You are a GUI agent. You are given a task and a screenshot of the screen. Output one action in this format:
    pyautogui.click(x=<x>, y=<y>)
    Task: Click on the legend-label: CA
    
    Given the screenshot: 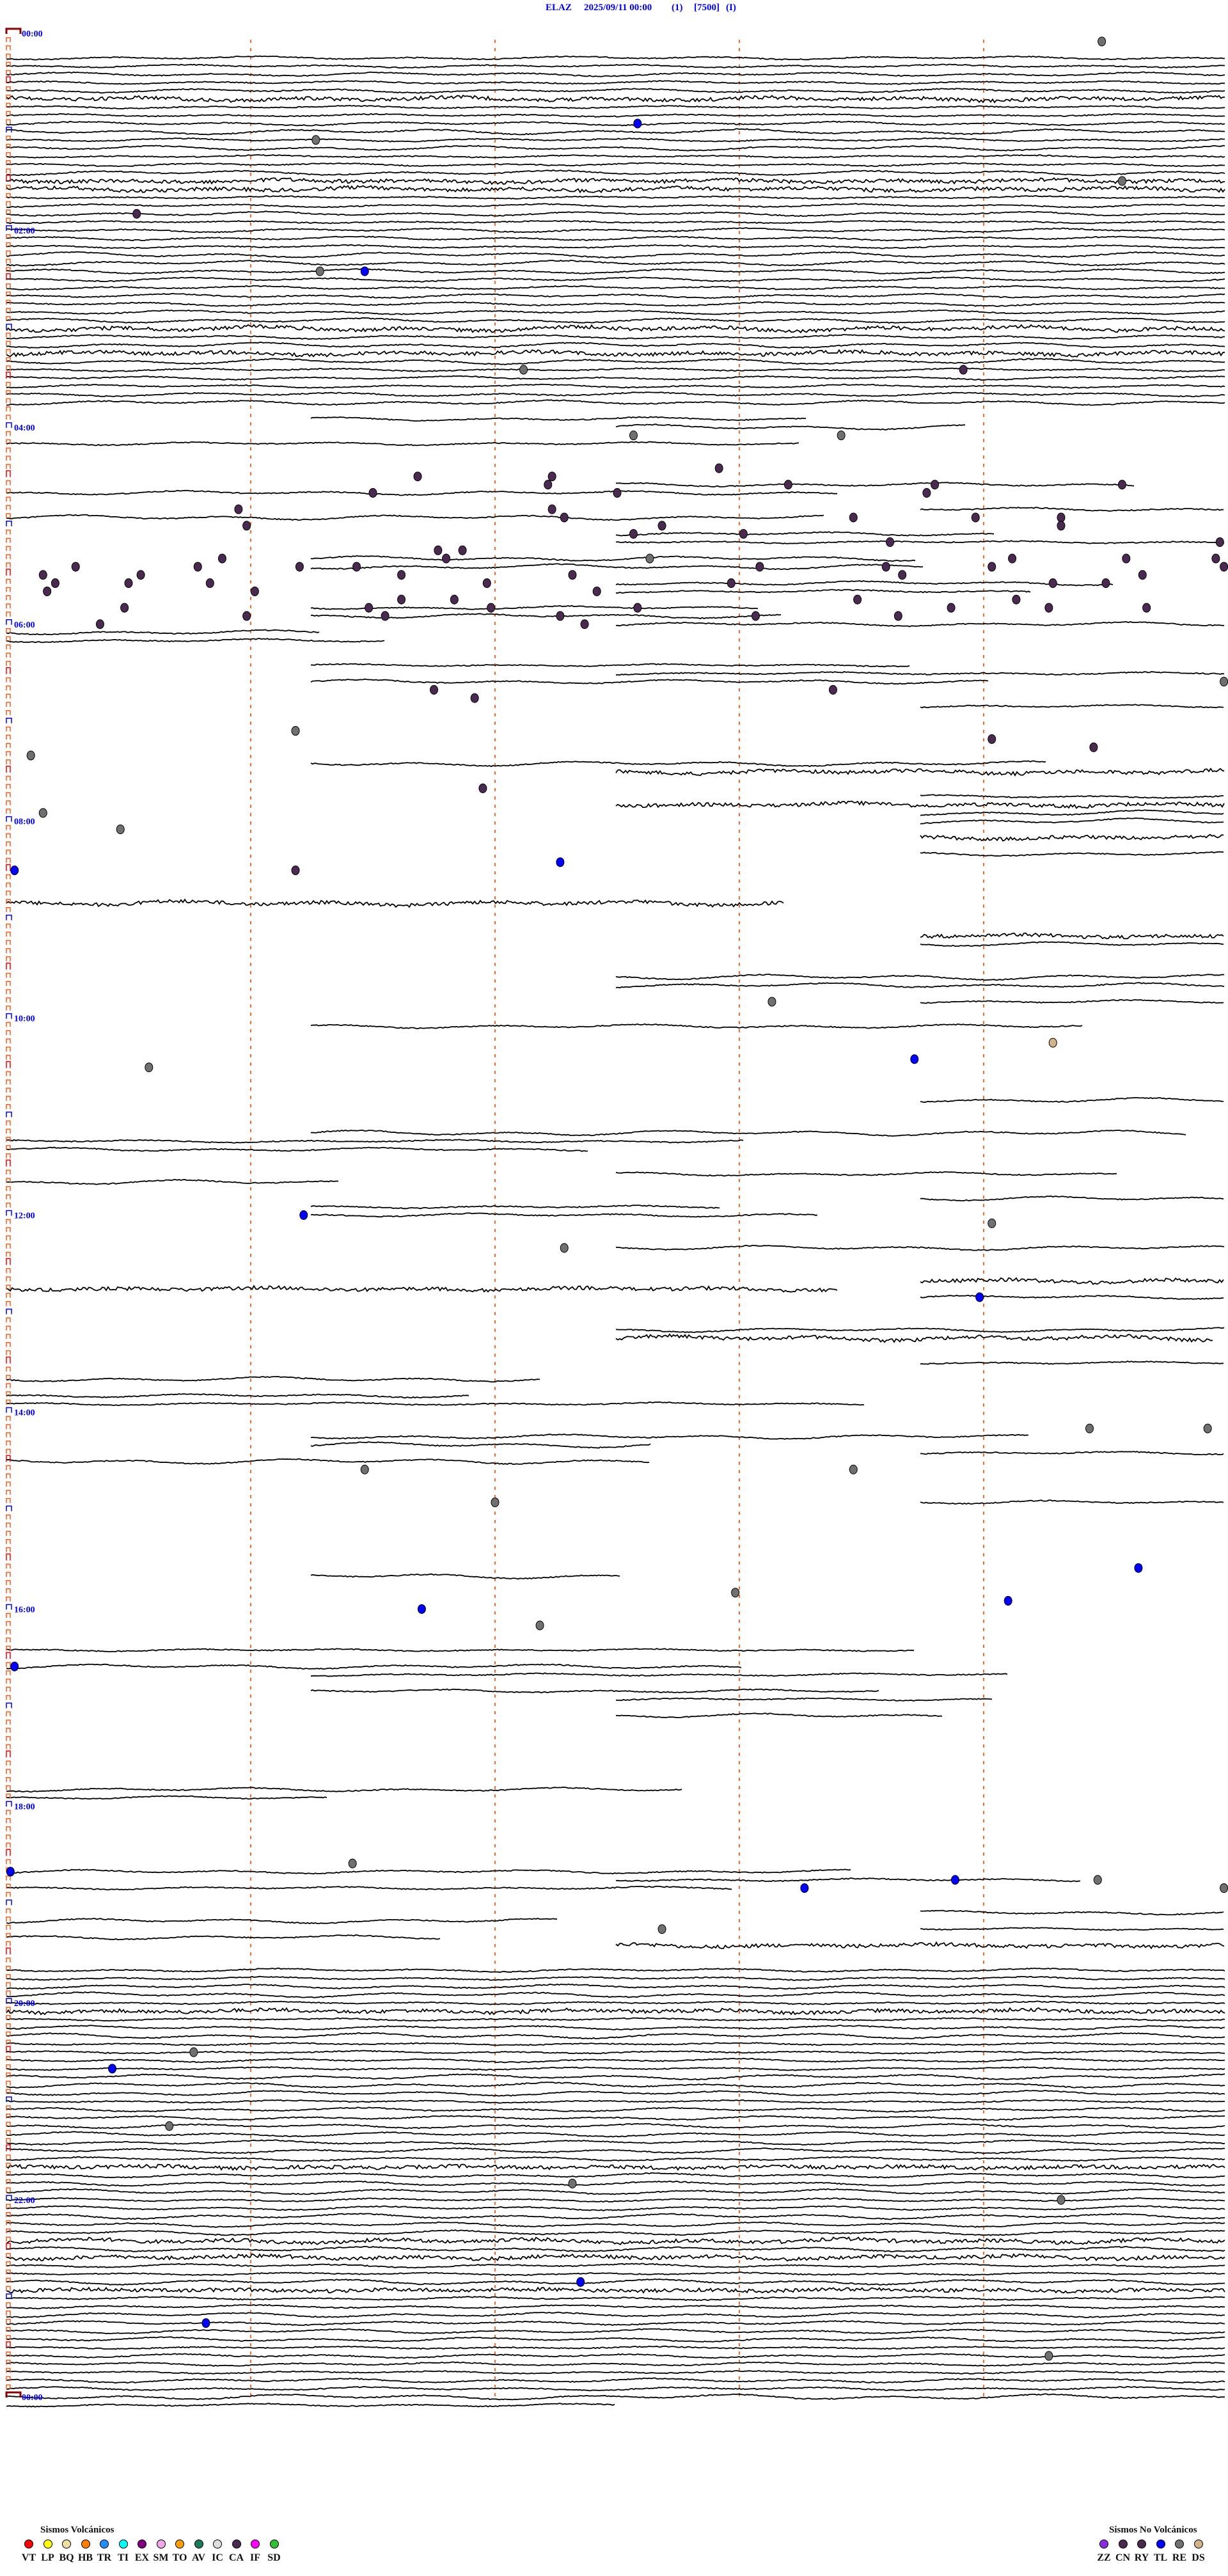 What is the action you would take?
    pyautogui.click(x=236, y=2557)
    